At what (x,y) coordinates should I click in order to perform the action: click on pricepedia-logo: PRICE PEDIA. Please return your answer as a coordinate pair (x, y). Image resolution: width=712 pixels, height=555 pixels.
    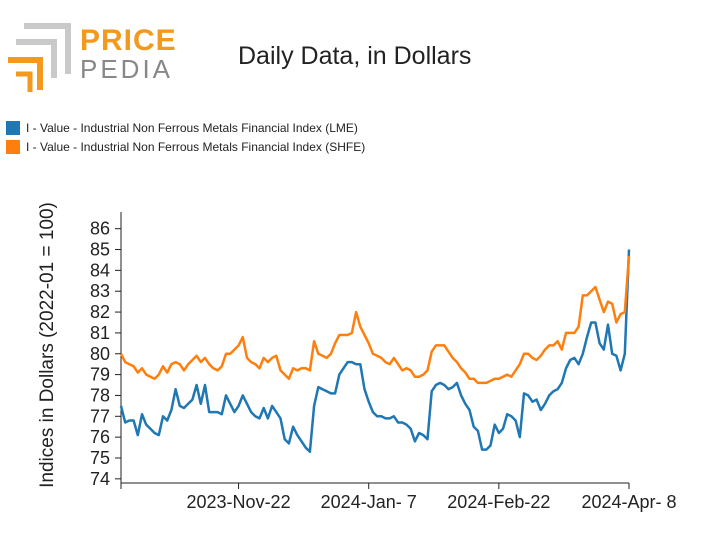
    Looking at the image, I should click on (91, 58).